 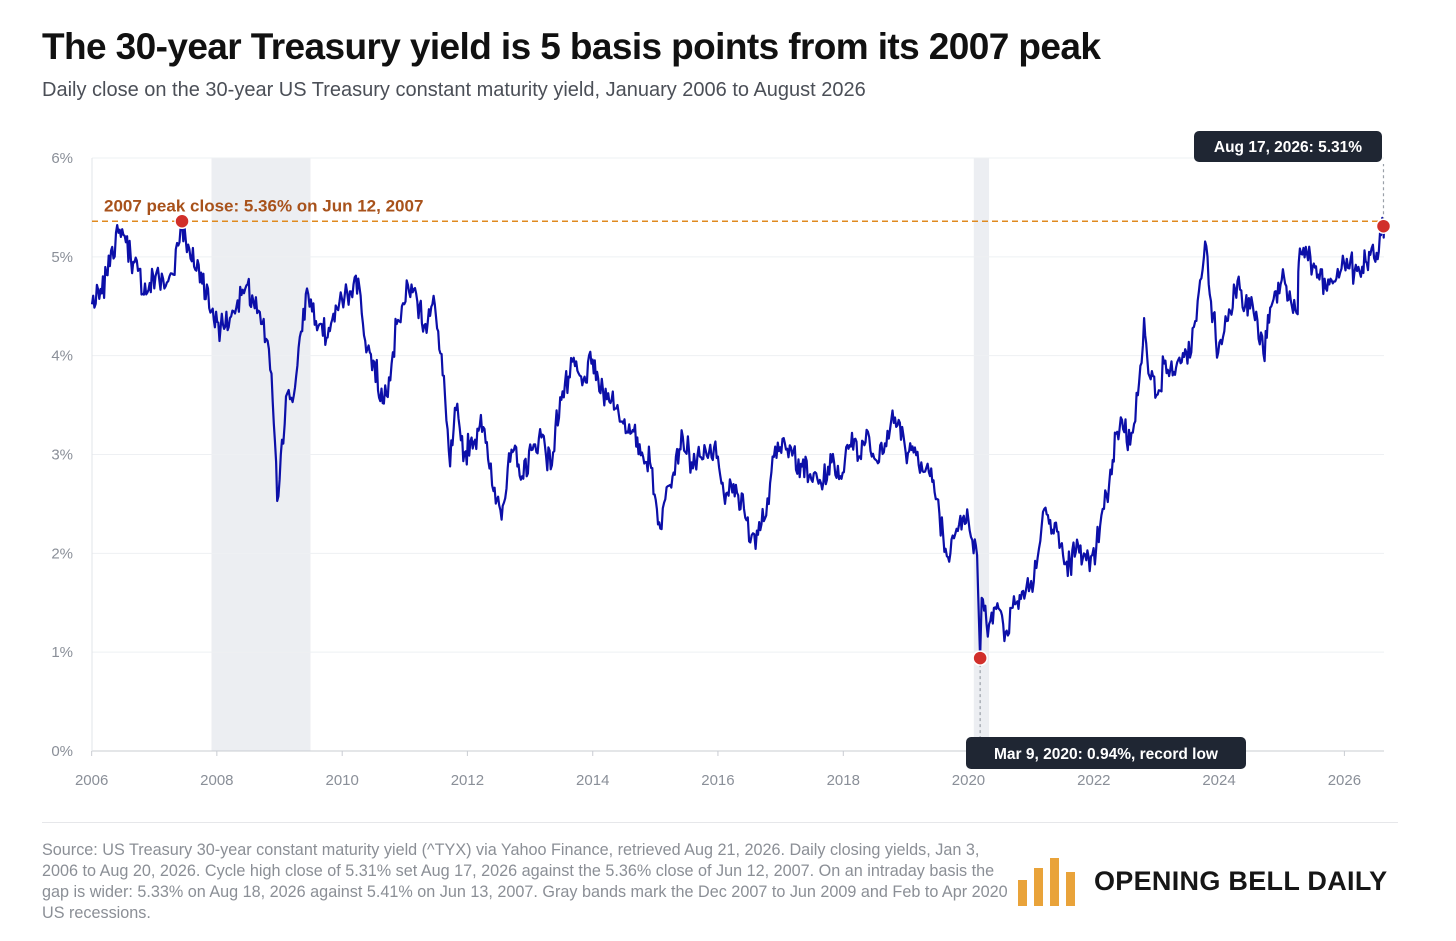 I want to click on latest-marker, so click(x=1383, y=226).